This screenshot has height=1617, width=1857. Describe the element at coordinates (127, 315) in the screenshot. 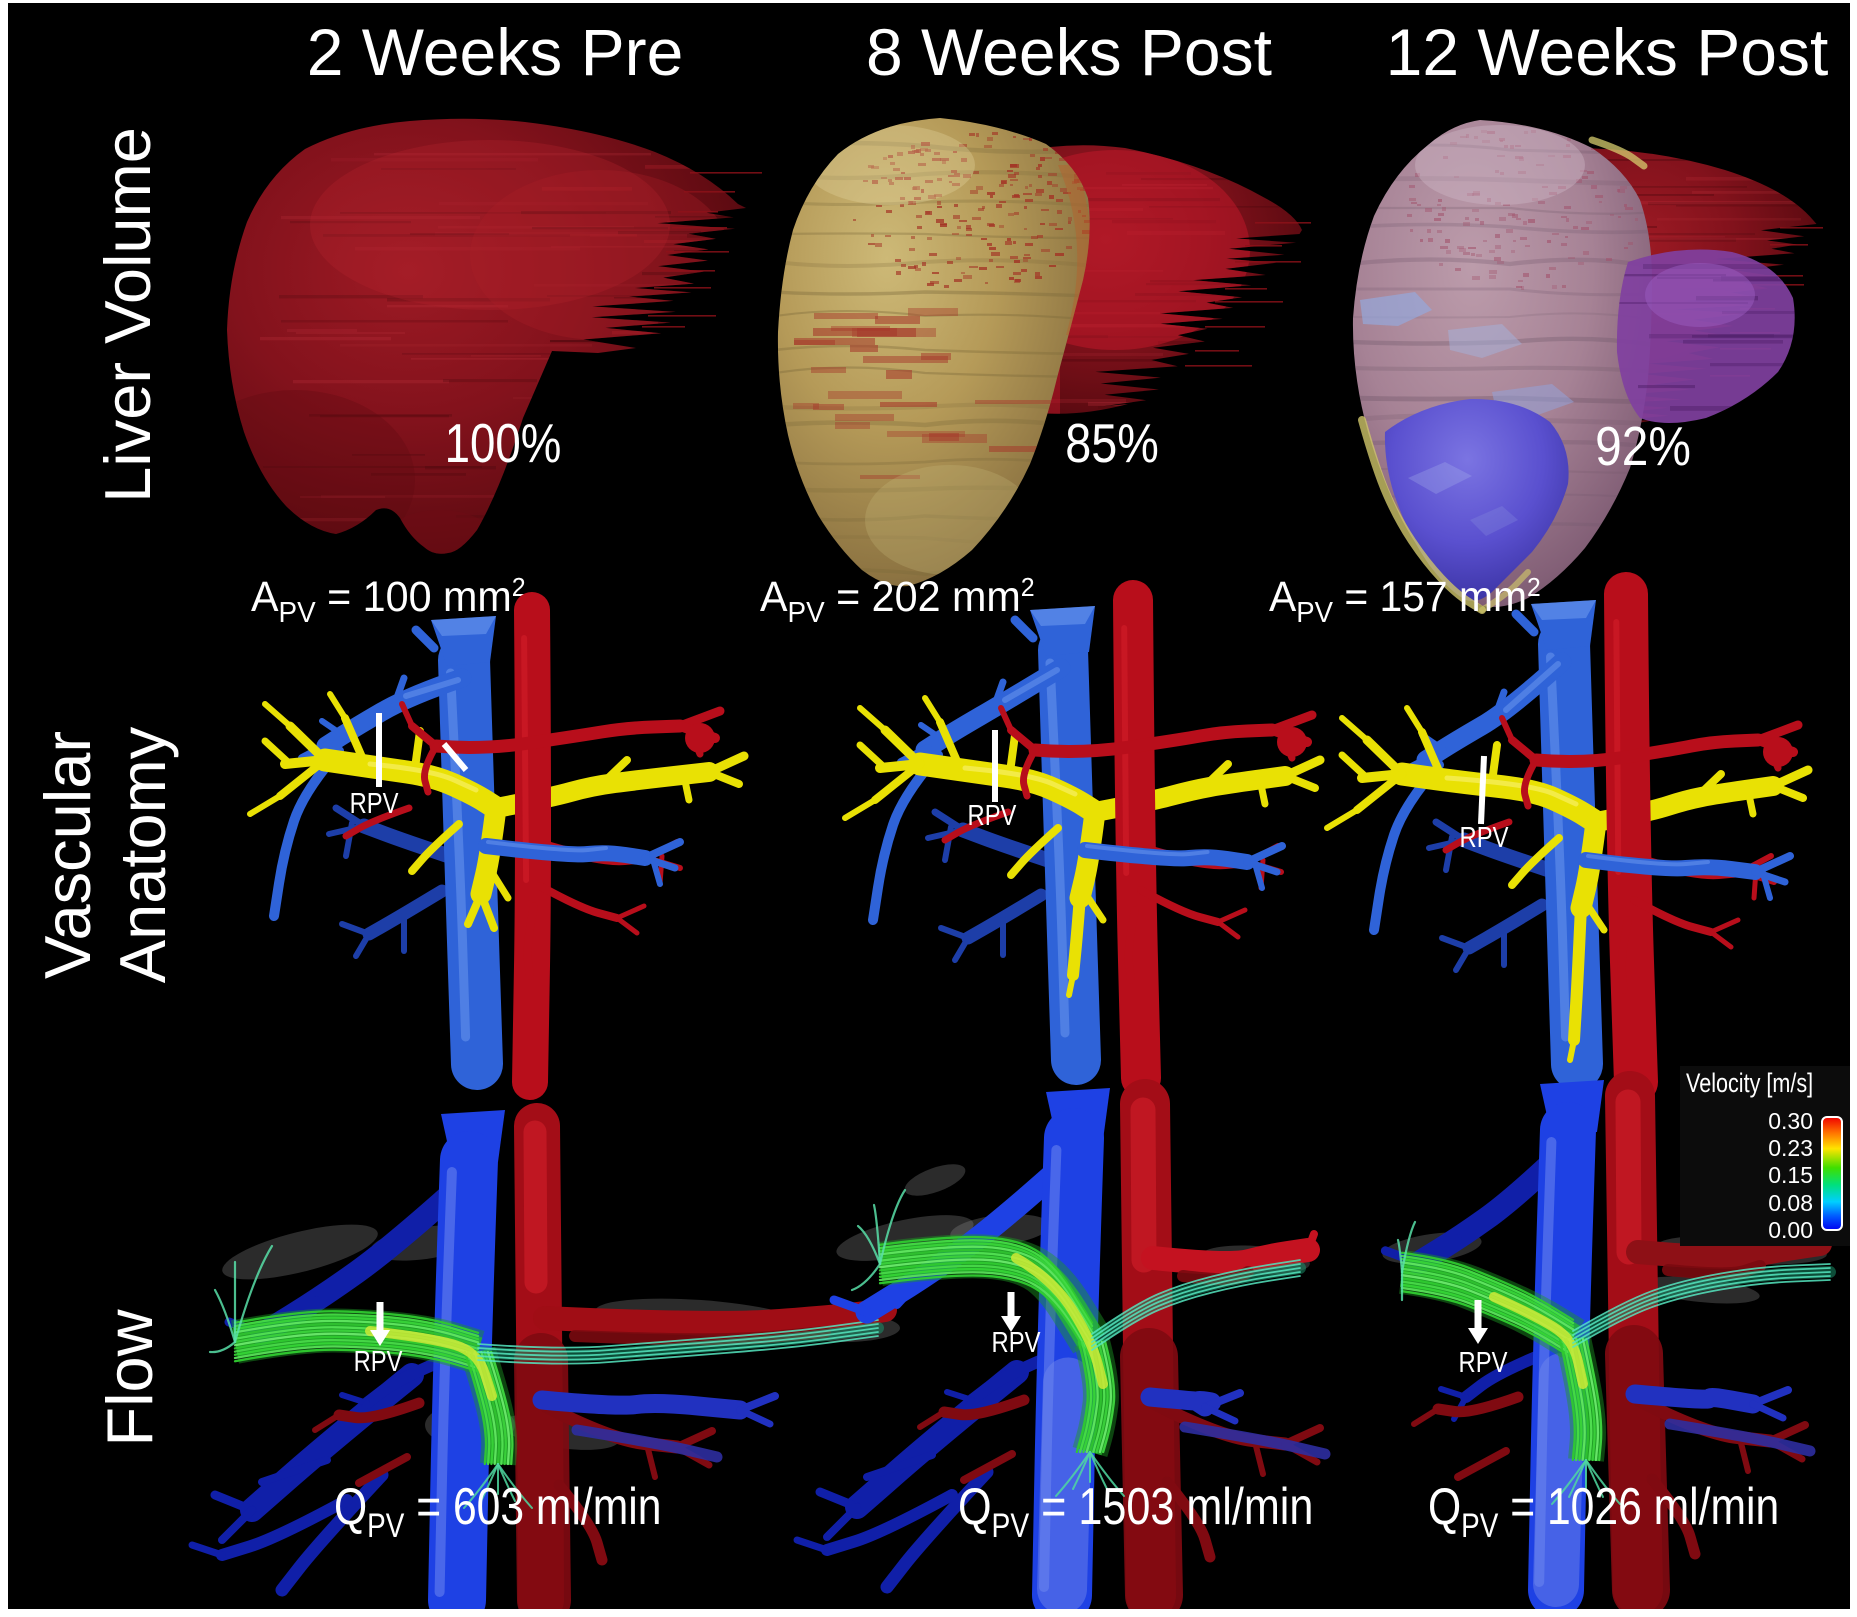

I see `svg-text: Liver Volume` at that location.